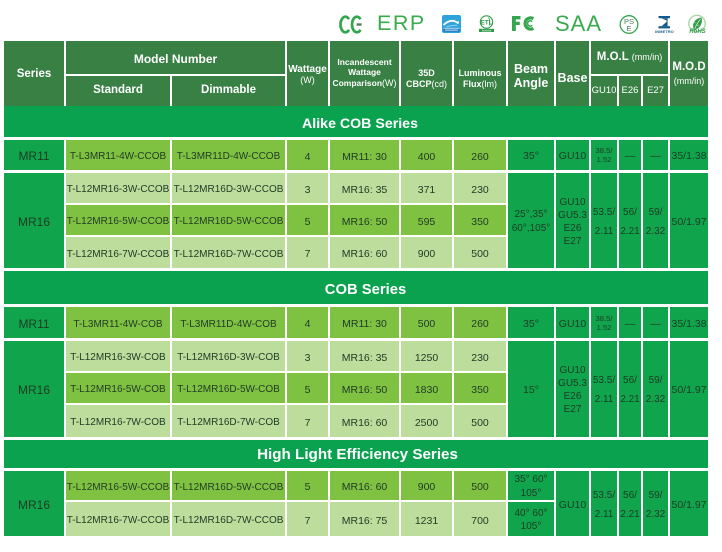 This screenshot has width=722, height=552. I want to click on svg-text: E, so click(628, 28).